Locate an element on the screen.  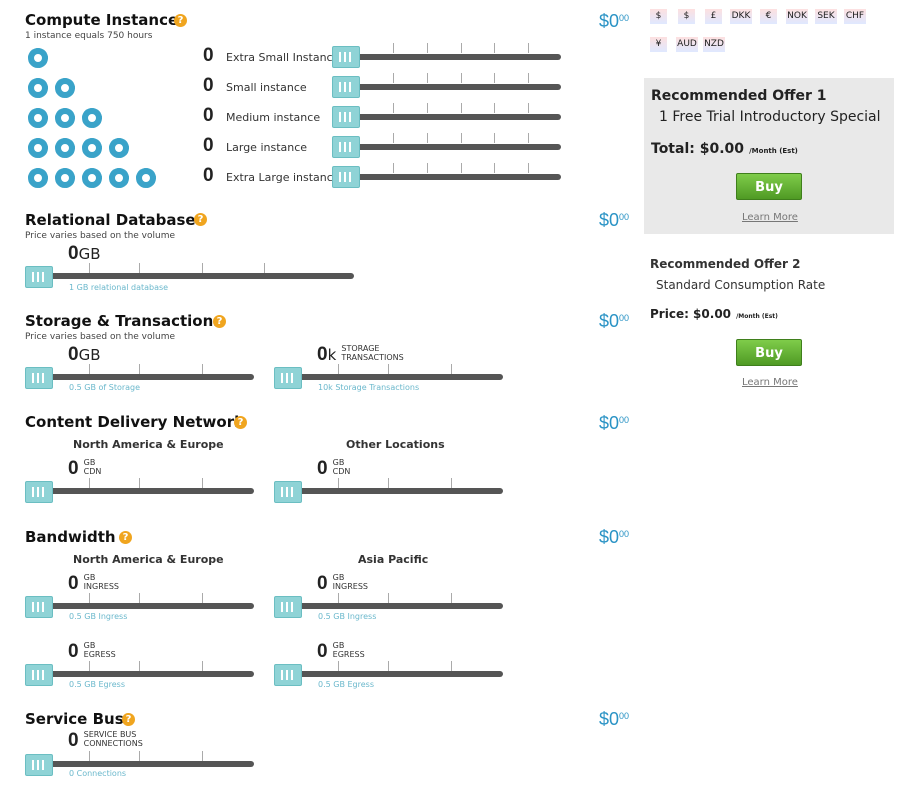
bandwidth-ap-ingress-slider is located at coordinates (391, 606).